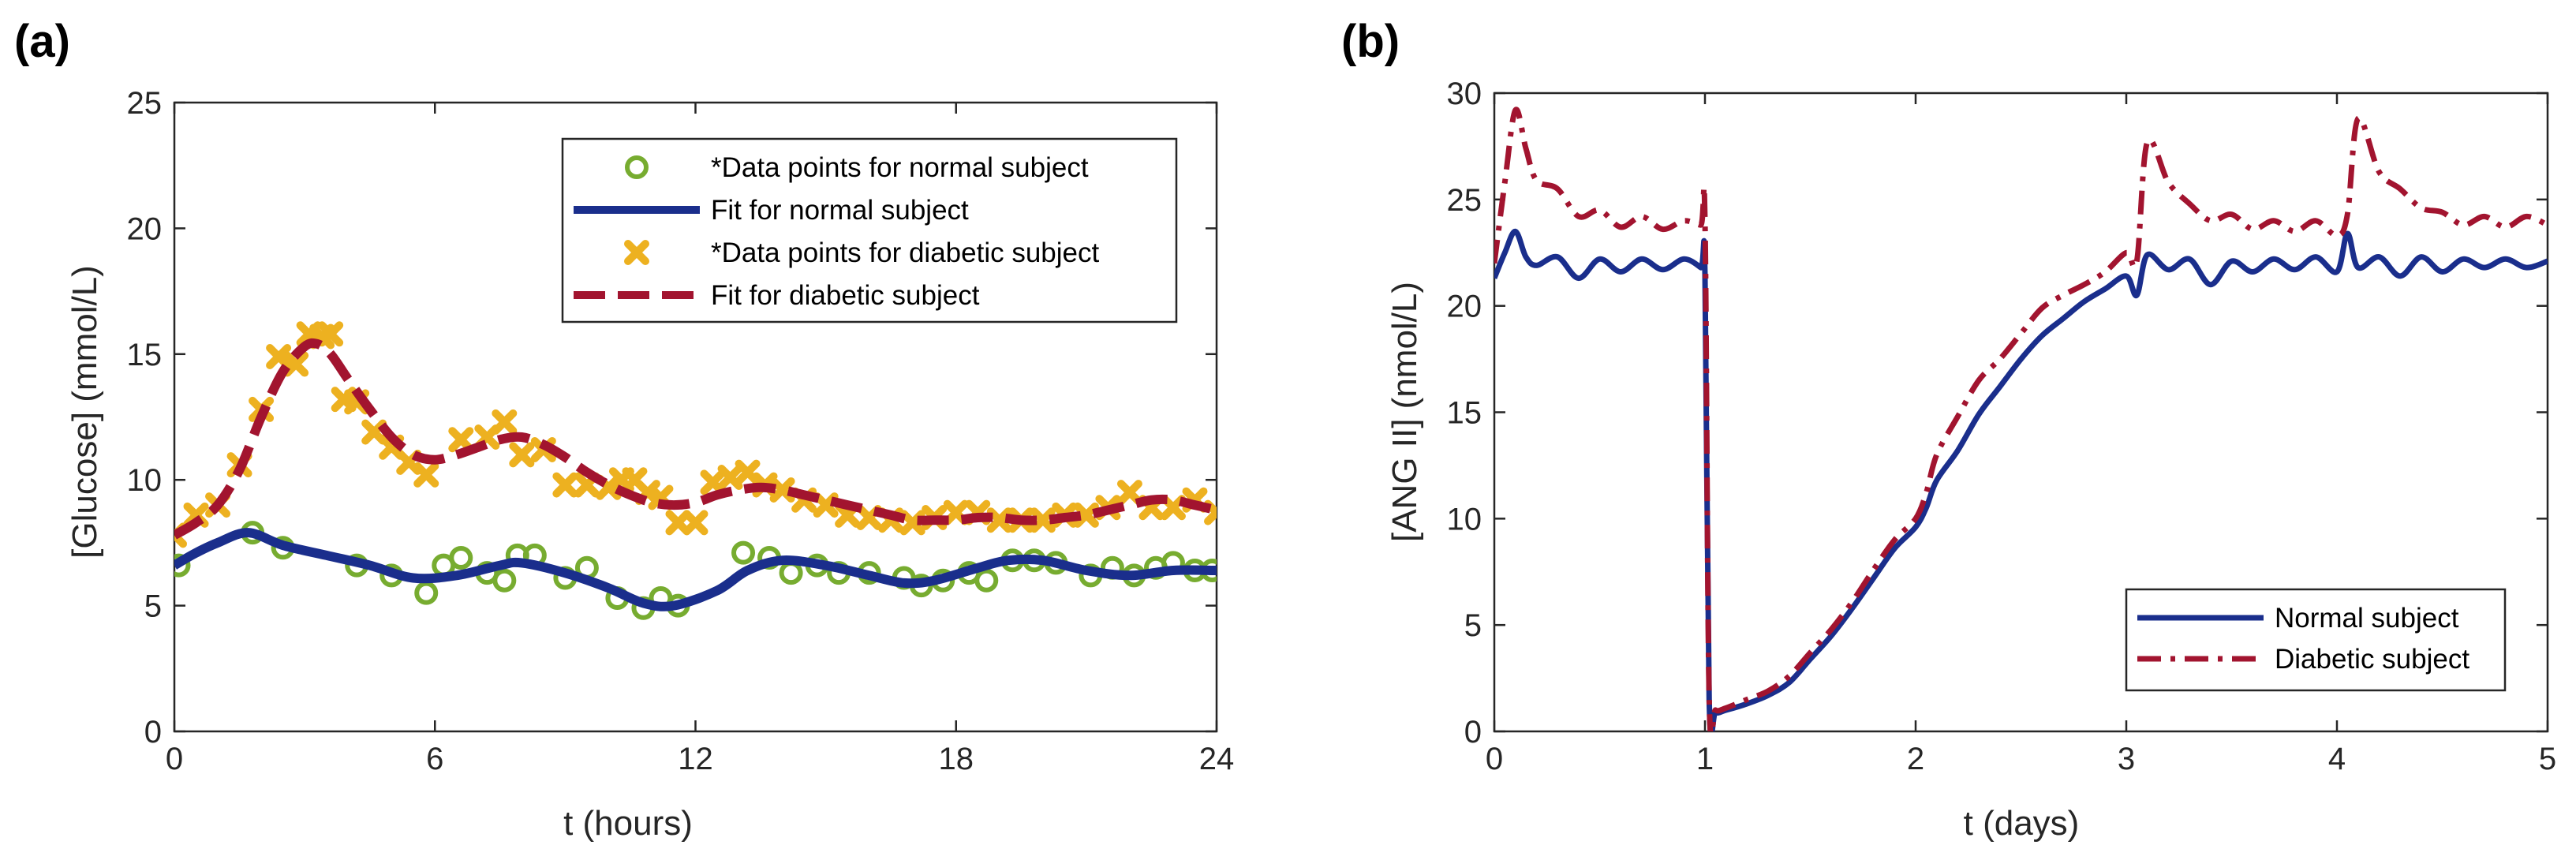 The image size is (2576, 860). I want to click on x-tick-label: 4, so click(2337, 759).